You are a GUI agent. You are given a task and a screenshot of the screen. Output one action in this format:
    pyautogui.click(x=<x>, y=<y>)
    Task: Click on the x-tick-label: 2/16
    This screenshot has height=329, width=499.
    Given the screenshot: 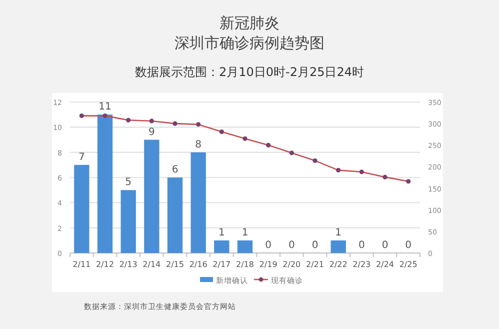 What is the action you would take?
    pyautogui.click(x=198, y=264)
    